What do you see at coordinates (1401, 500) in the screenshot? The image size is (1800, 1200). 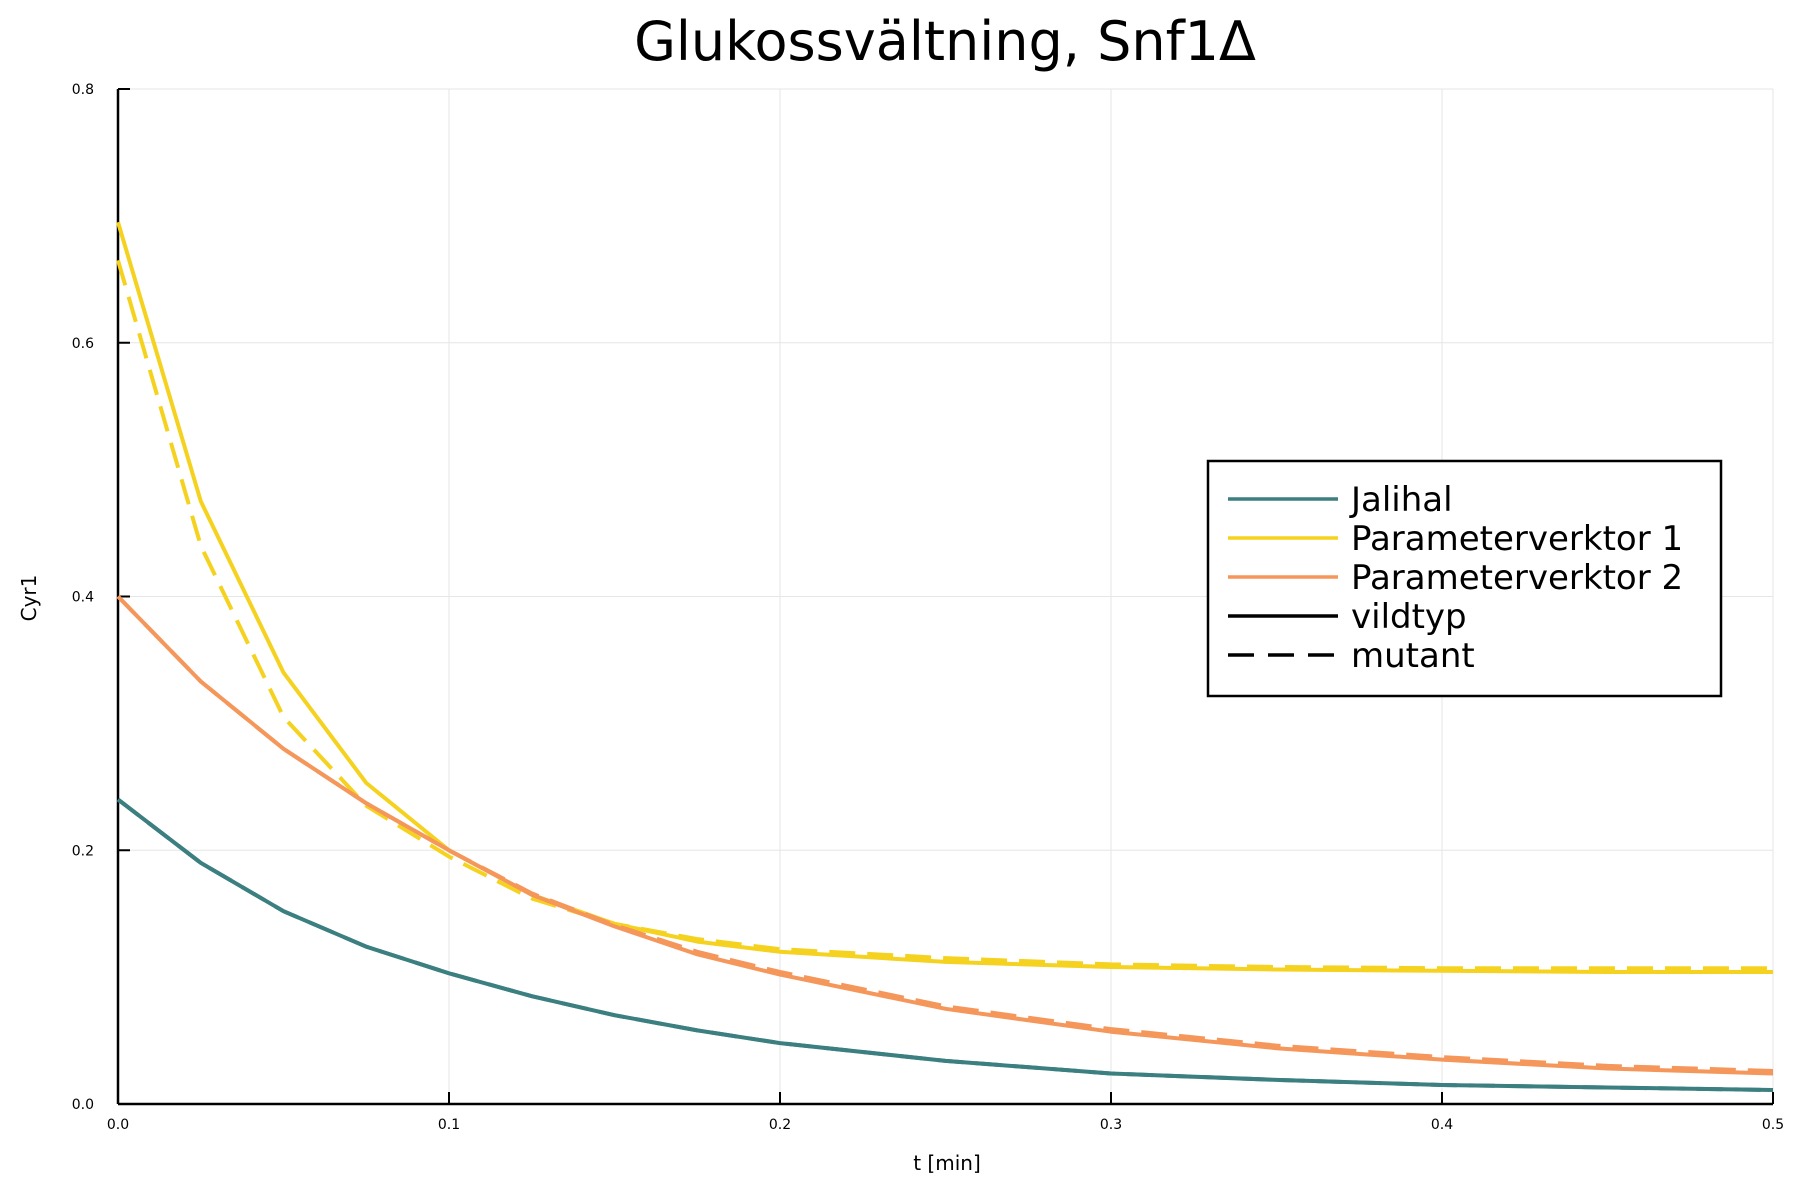 I see `legend-label-0: Jalihal` at bounding box center [1401, 500].